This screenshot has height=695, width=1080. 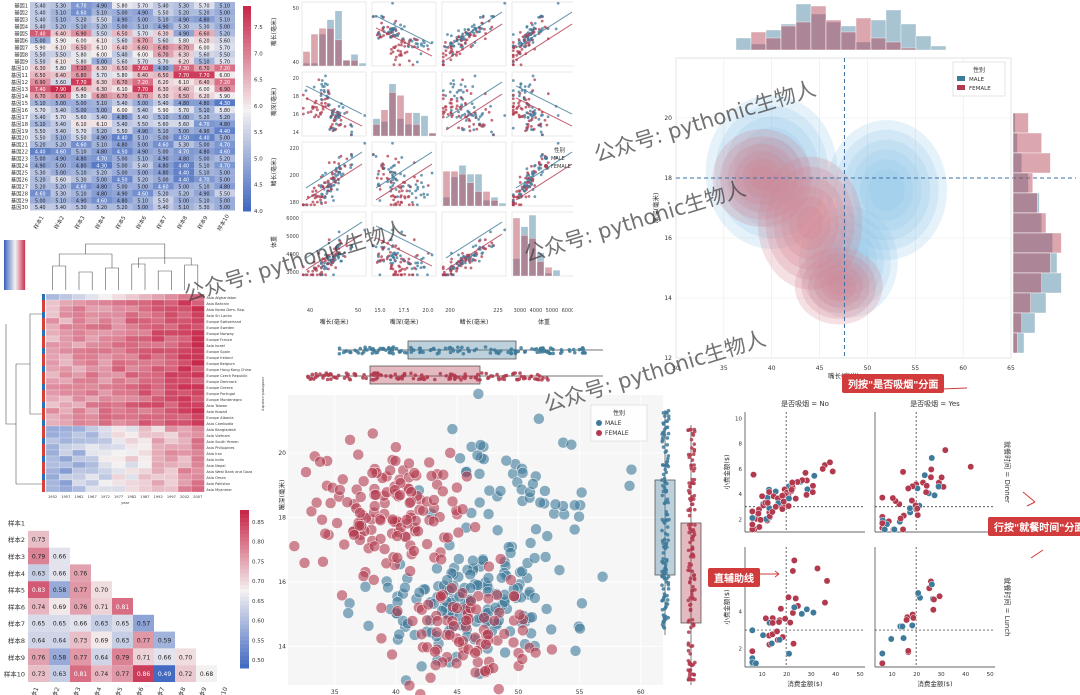 What do you see at coordinates (811, 675) in the screenshot?
I see `facet-xtick: 30` at bounding box center [811, 675].